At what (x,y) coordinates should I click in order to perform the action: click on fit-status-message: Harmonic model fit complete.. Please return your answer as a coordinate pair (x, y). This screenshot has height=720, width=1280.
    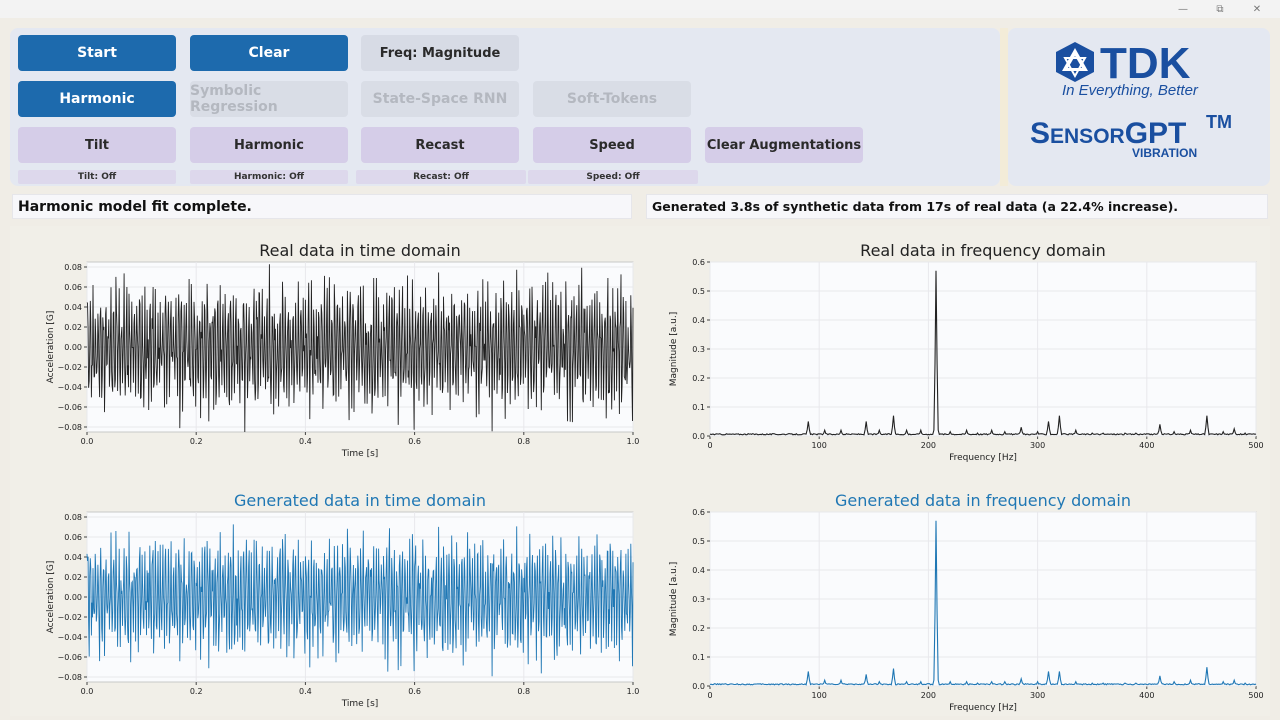
    Looking at the image, I should click on (322, 206).